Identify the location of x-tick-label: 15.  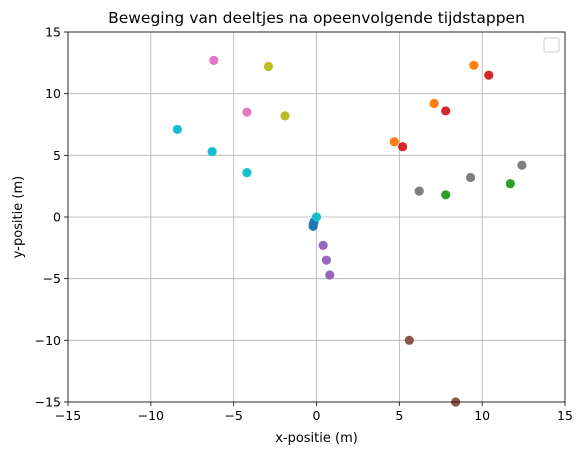
(565, 415).